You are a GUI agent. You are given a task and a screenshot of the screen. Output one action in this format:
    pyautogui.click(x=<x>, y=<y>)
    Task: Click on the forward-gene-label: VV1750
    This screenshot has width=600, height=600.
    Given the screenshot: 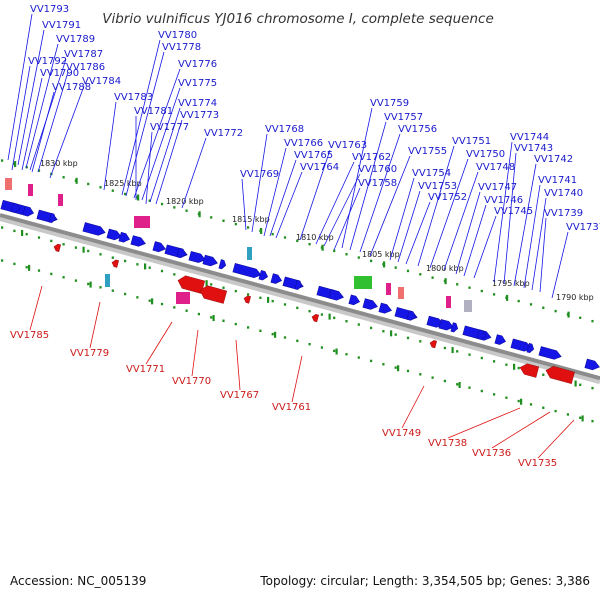 What is the action you would take?
    pyautogui.click(x=485, y=154)
    